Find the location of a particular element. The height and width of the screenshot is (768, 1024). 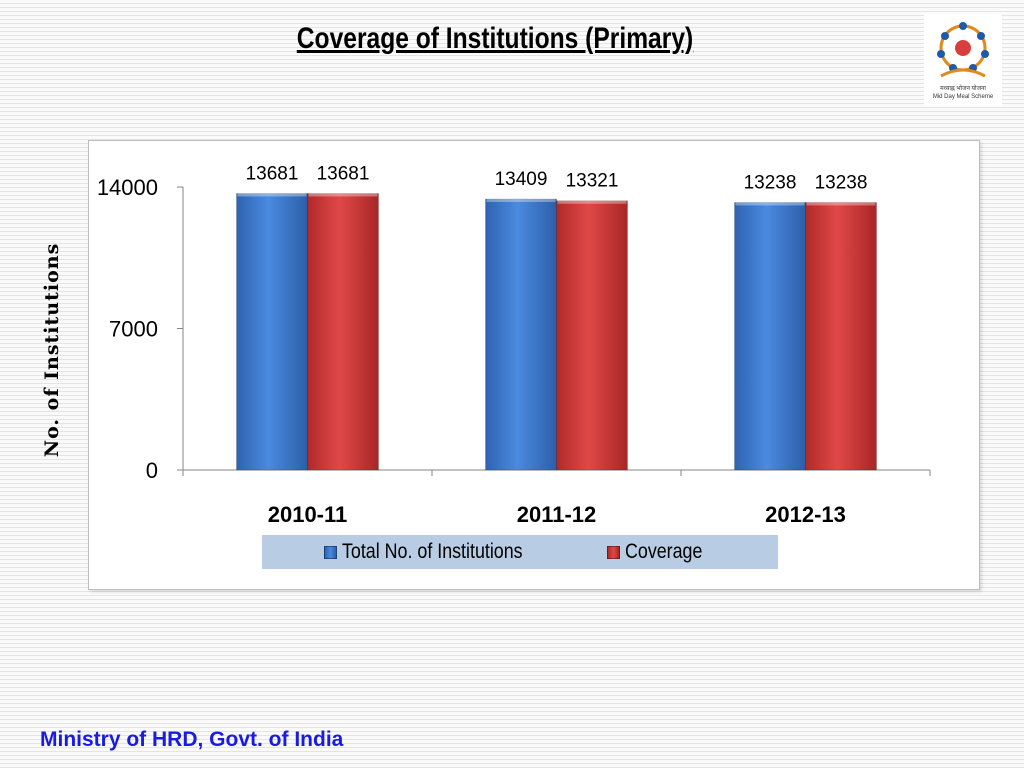

logo-text-hindi: मध्याह्न भोजन योजना is located at coordinates (963, 89).